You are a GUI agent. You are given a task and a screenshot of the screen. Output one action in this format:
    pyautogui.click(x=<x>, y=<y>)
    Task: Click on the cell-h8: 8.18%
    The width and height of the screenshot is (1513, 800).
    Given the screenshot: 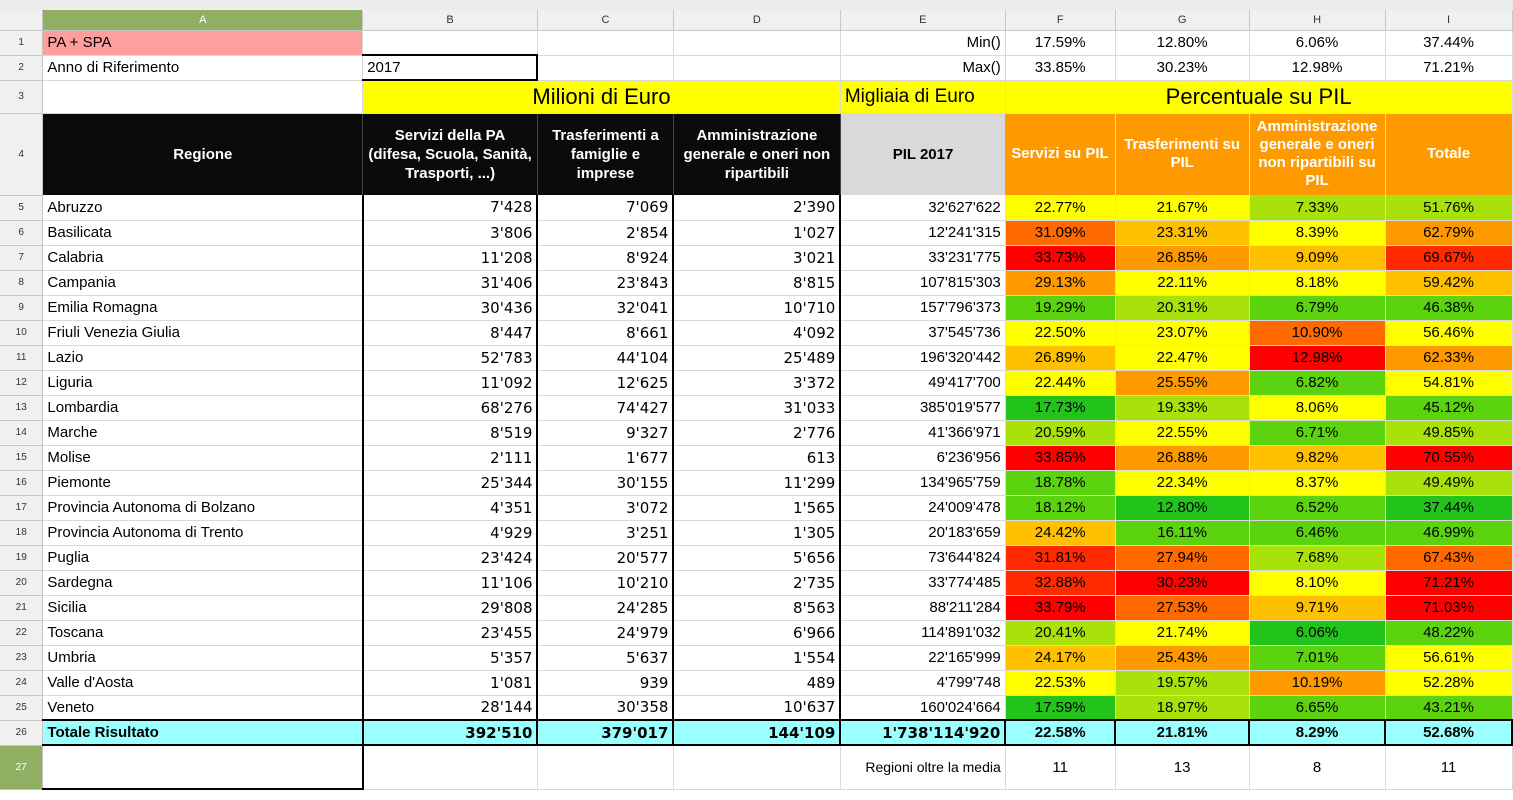 What is the action you would take?
    pyautogui.click(x=1317, y=283)
    